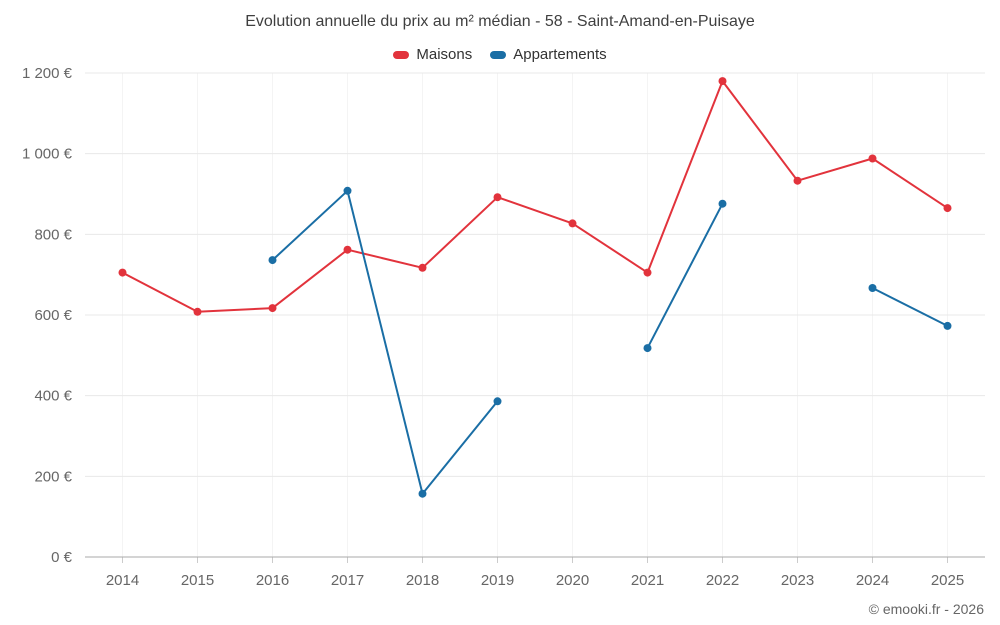 This screenshot has width=1000, height=625. Describe the element at coordinates (53, 476) in the screenshot. I see `y-axis-label: 200 €` at that location.